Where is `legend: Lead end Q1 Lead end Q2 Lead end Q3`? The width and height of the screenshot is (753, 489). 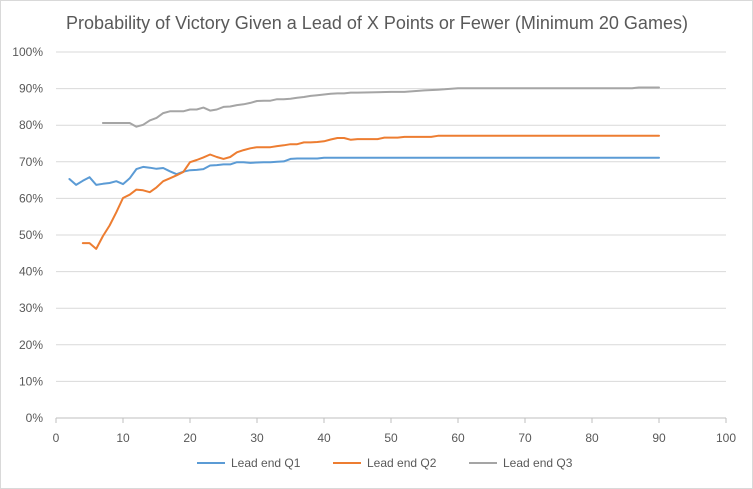 legend: Lead end Q1 Lead end Q2 Lead end Q3 is located at coordinates (385, 463).